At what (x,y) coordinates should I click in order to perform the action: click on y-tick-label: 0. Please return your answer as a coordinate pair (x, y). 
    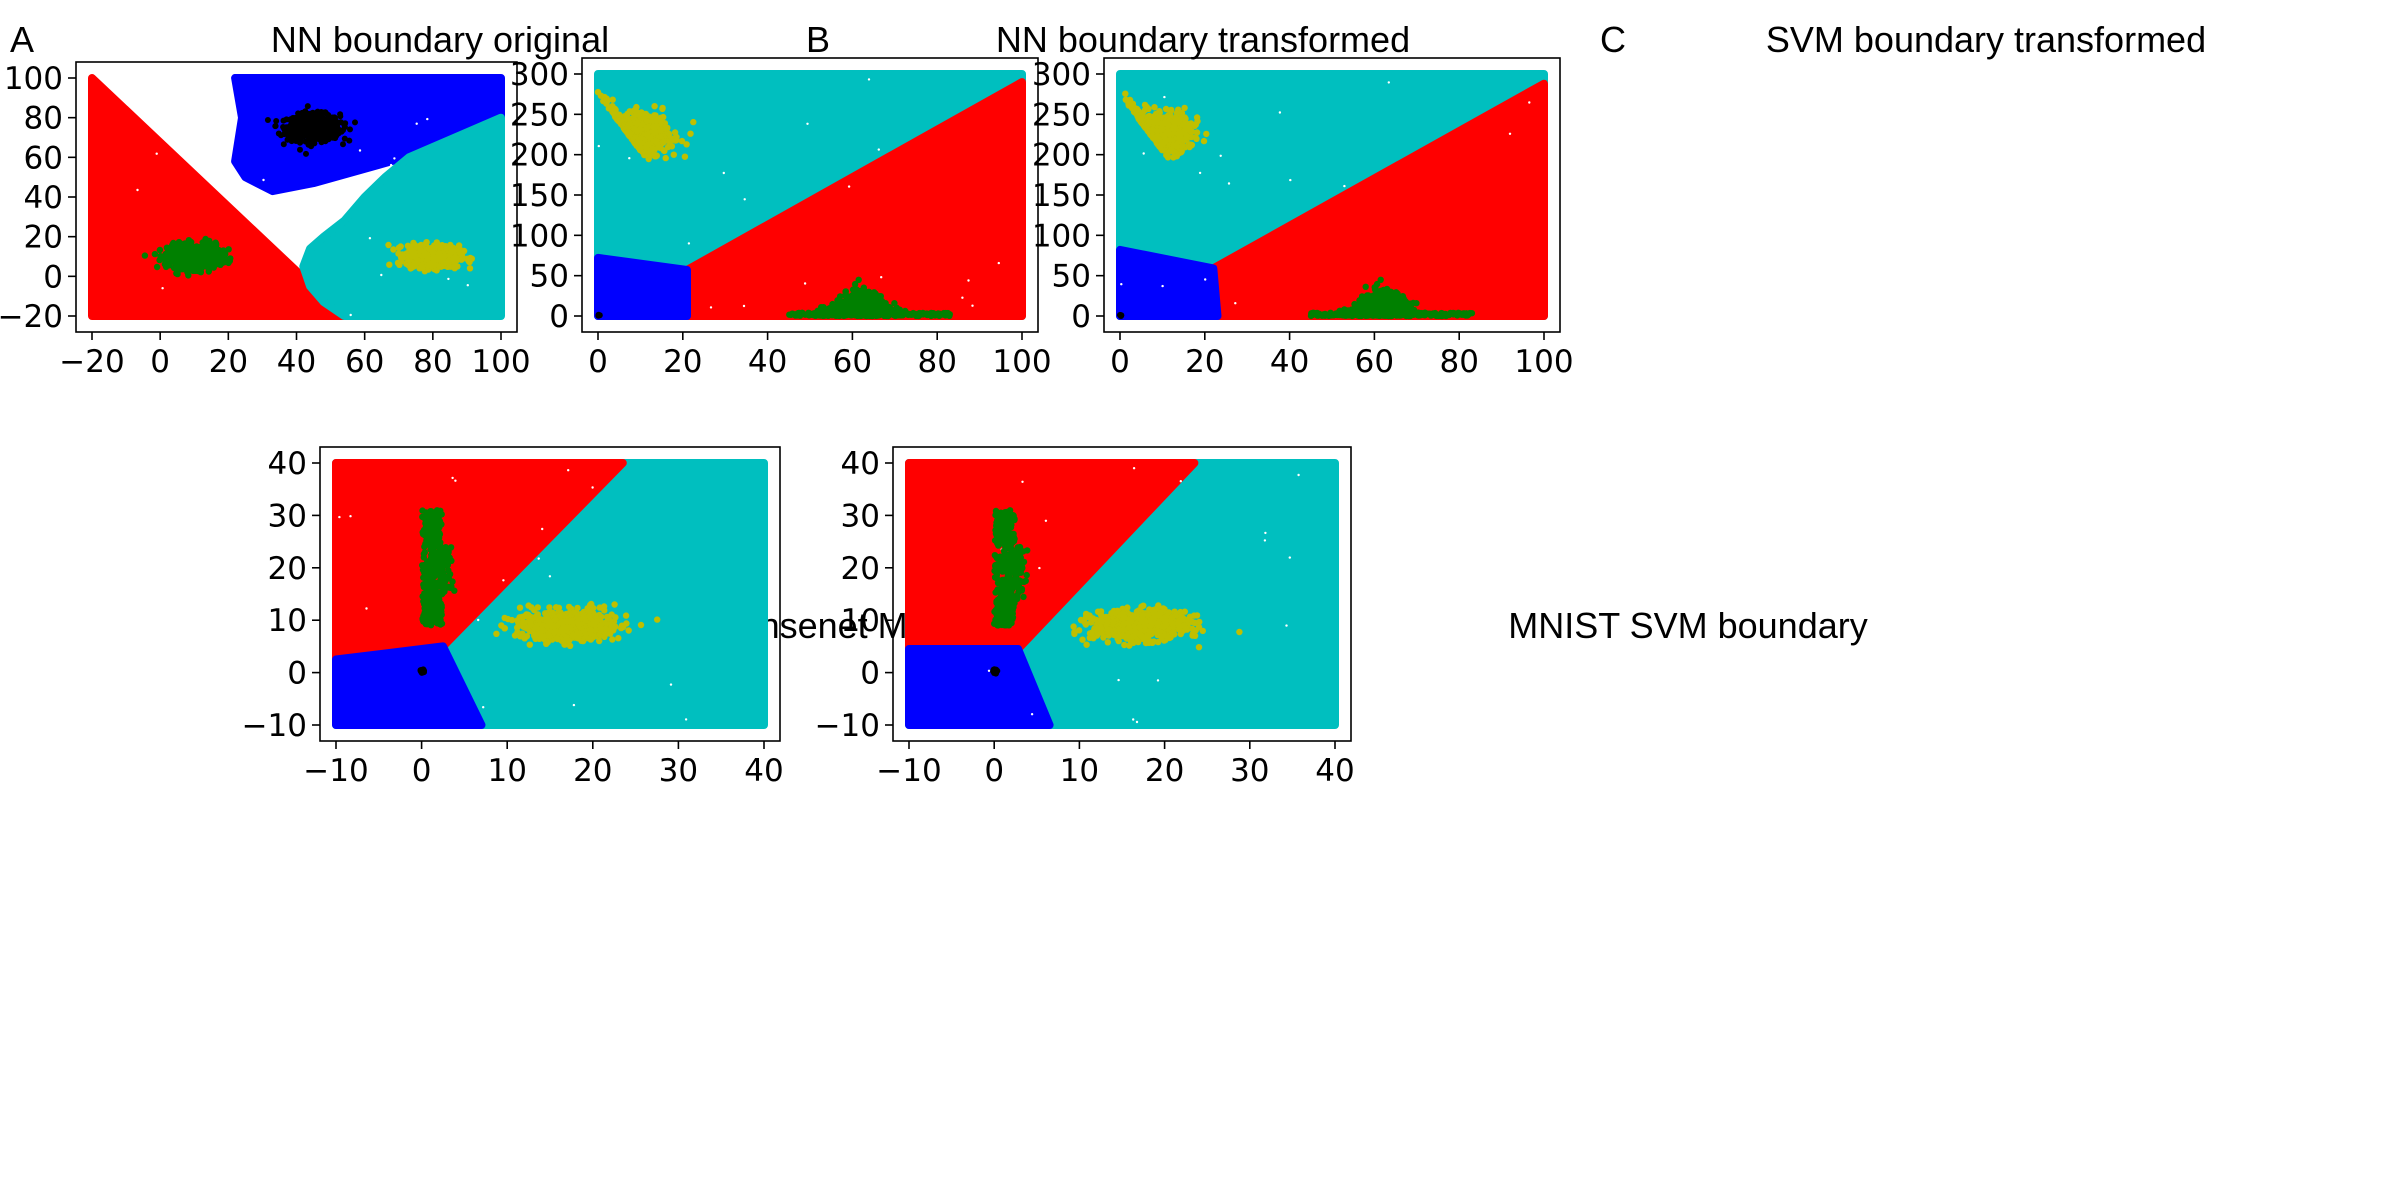
    Looking at the image, I should click on (559, 317).